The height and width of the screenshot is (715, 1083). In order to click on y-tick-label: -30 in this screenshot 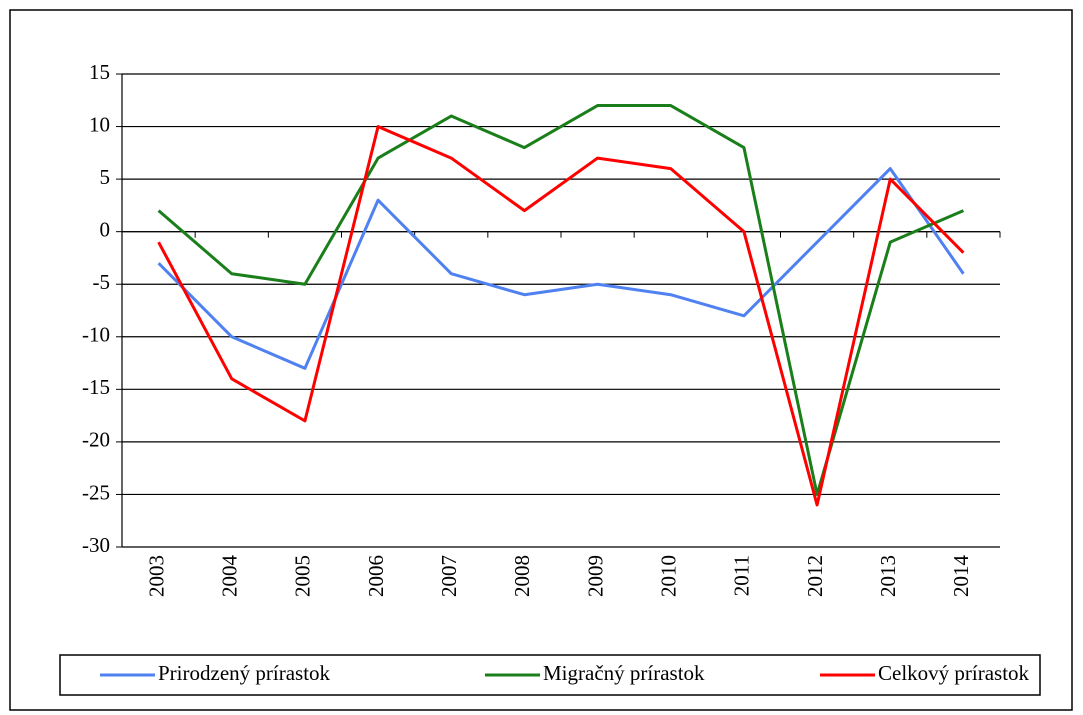, I will do `click(96, 545)`.